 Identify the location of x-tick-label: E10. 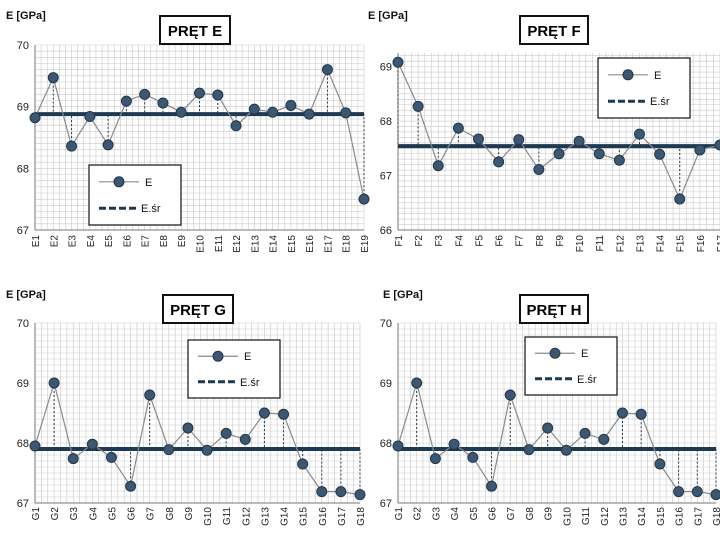
(200, 244).